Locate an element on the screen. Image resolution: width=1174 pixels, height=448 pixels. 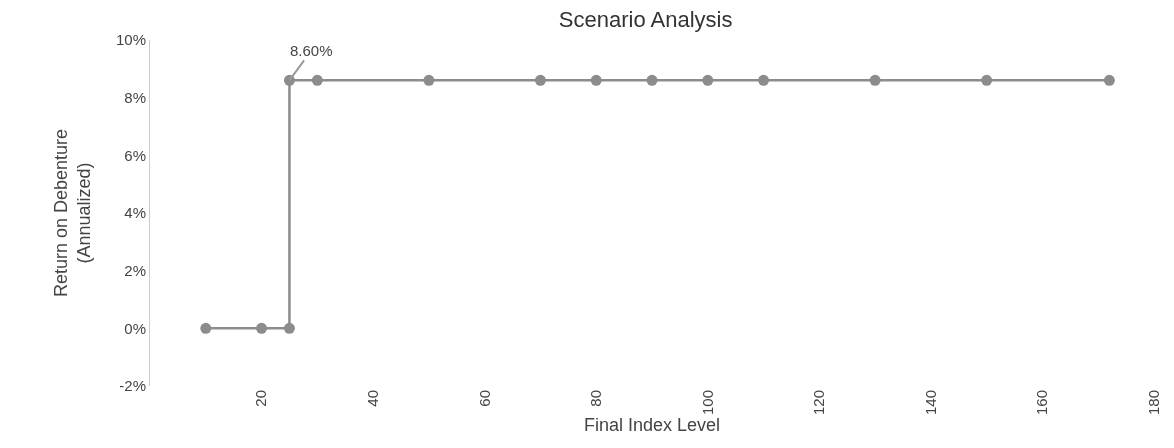
x-tick-label: 180 is located at coordinates (1153, 403).